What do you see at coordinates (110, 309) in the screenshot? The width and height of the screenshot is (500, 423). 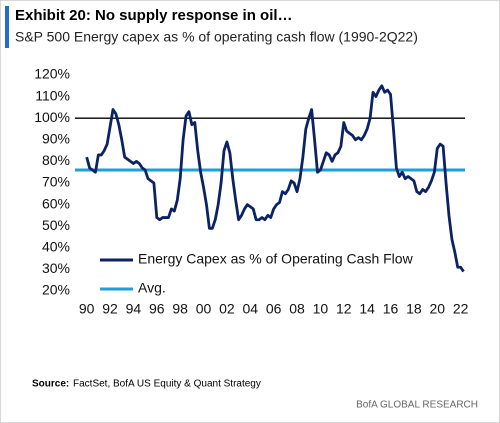 I see `x-tick-label: 92` at bounding box center [110, 309].